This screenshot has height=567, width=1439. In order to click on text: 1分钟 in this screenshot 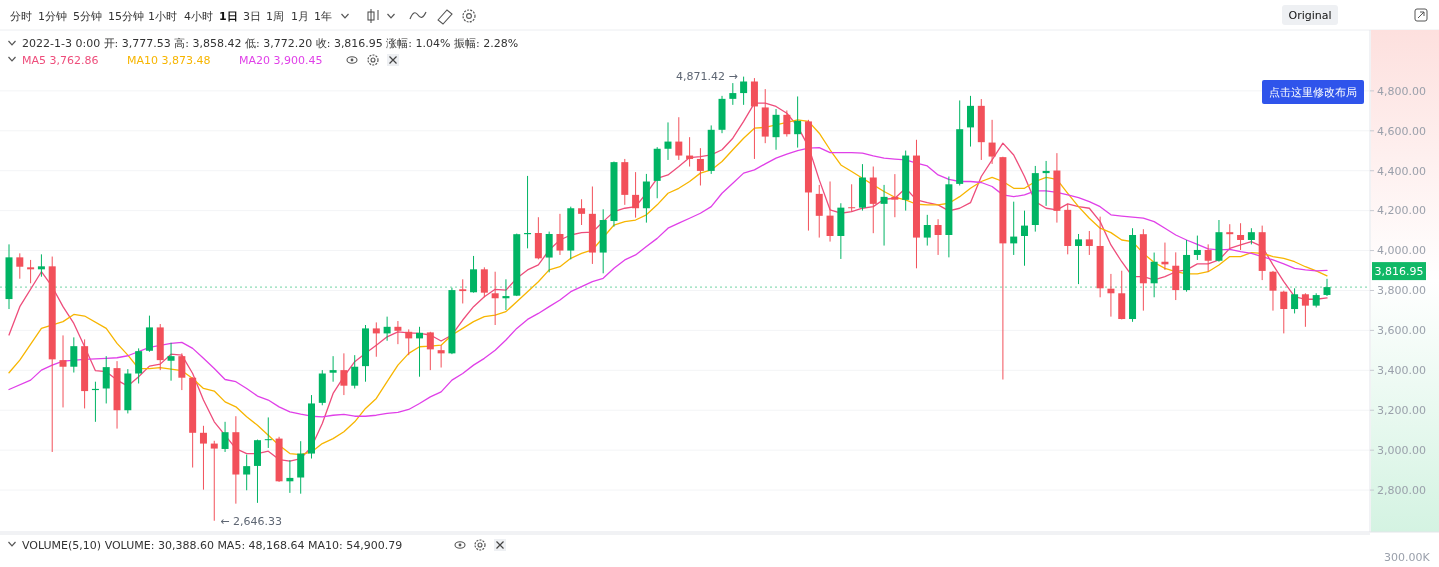, I will do `click(52, 16)`.